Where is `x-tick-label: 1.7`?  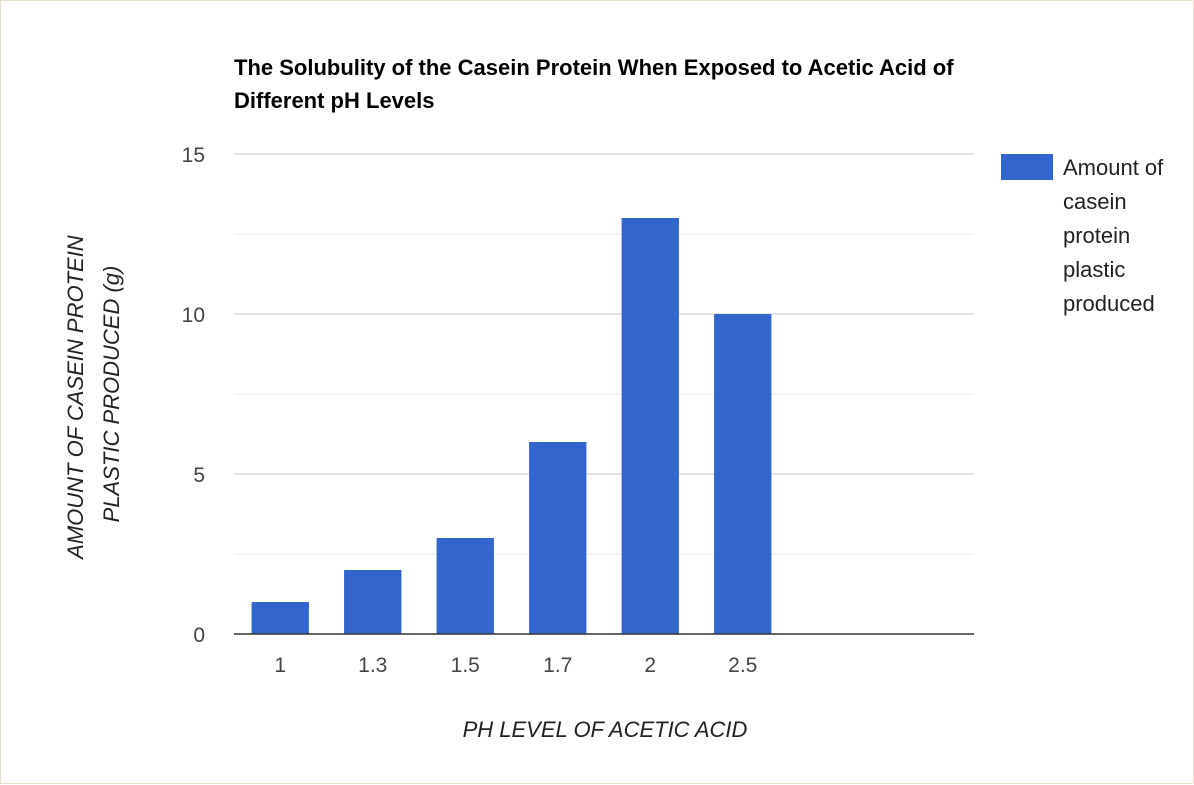 x-tick-label: 1.7 is located at coordinates (557, 665).